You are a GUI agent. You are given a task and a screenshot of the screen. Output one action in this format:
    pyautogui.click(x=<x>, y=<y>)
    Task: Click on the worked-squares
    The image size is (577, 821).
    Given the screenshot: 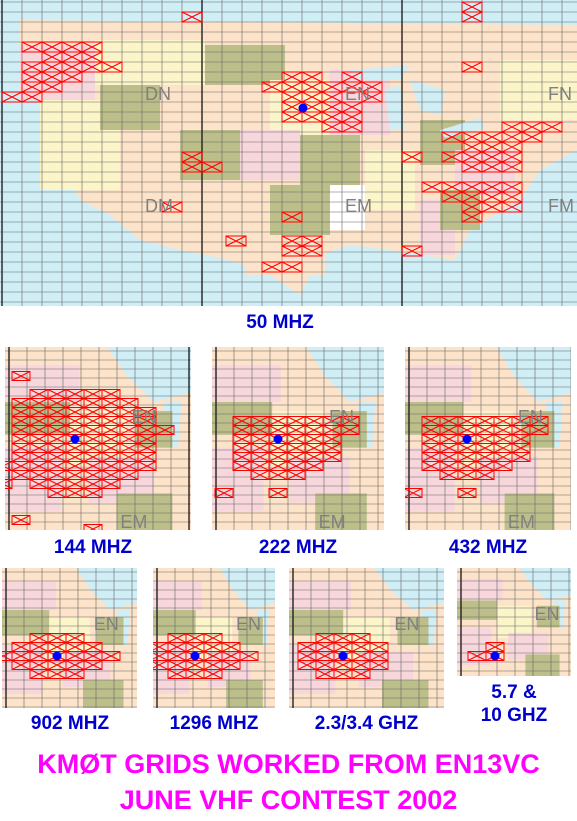 What is the action you would take?
    pyautogui.click(x=287, y=457)
    